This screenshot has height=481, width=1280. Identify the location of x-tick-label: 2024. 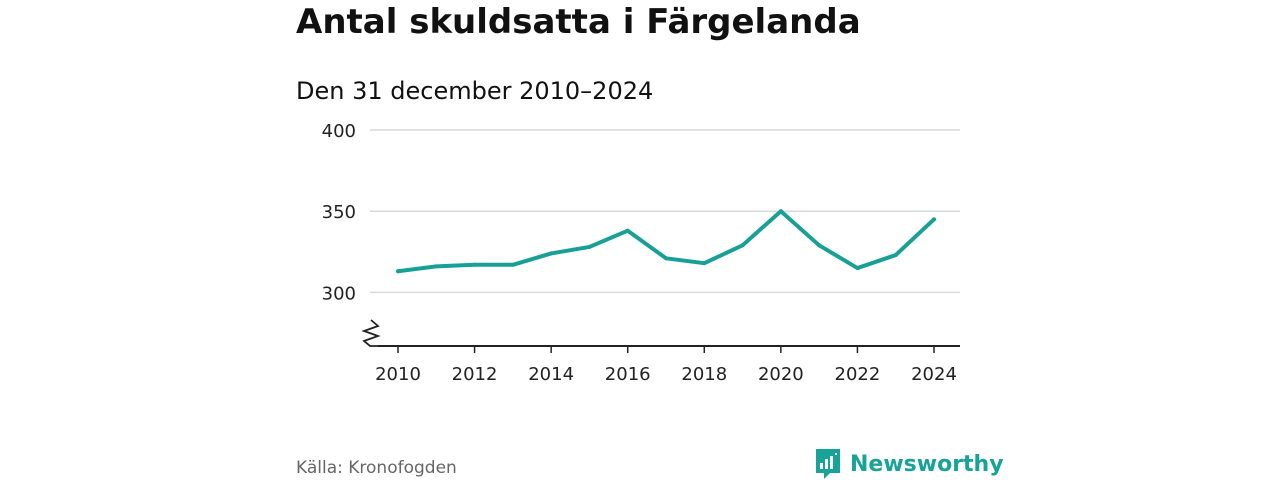
(934, 374).